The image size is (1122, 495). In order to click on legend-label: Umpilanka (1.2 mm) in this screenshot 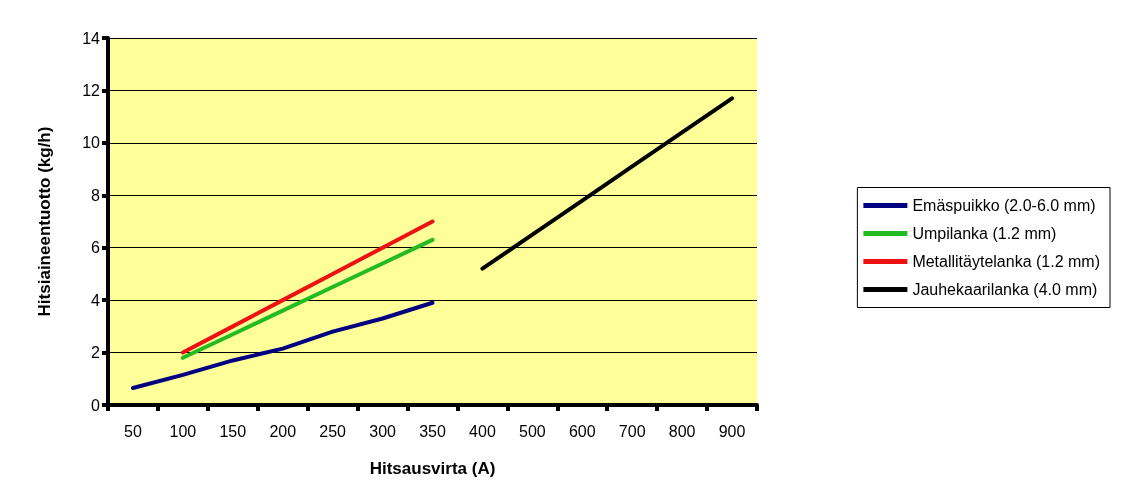, I will do `click(984, 233)`.